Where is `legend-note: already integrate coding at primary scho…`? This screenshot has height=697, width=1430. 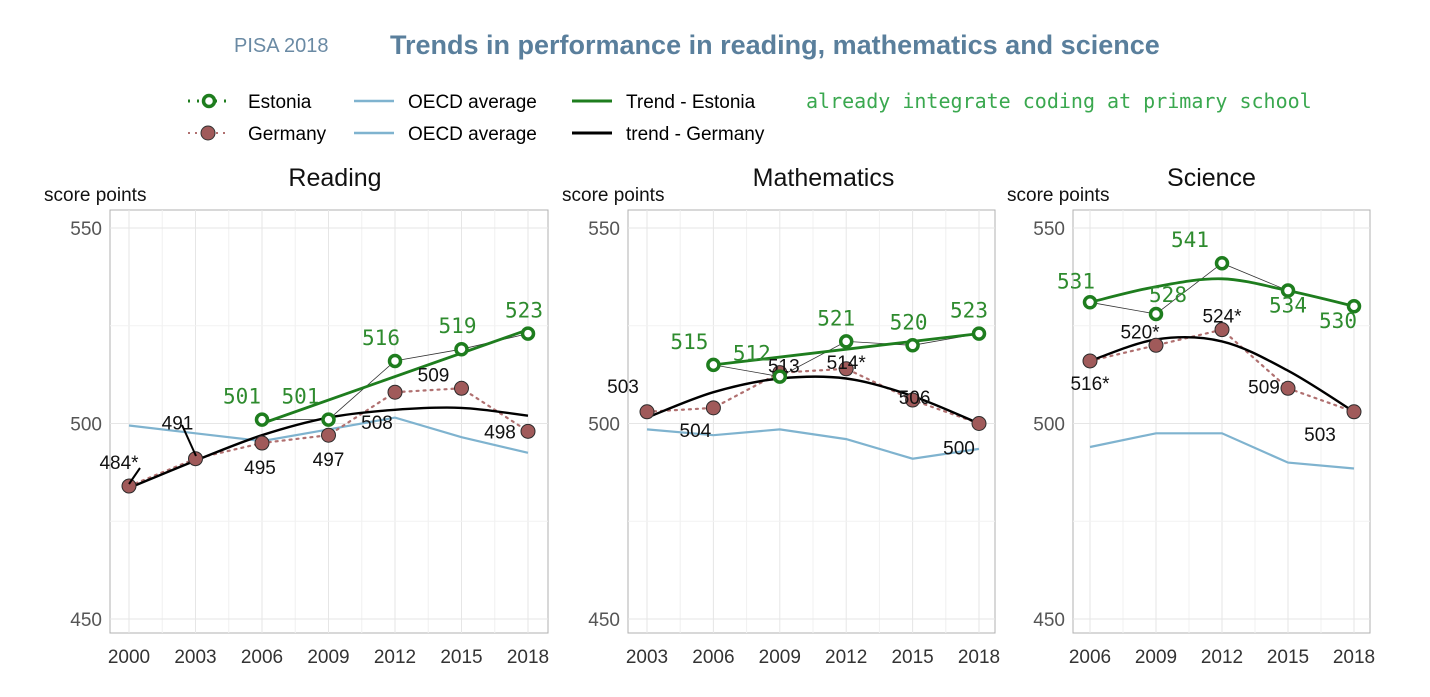
legend-note: already integrate coding at primary scho… is located at coordinates (1059, 101).